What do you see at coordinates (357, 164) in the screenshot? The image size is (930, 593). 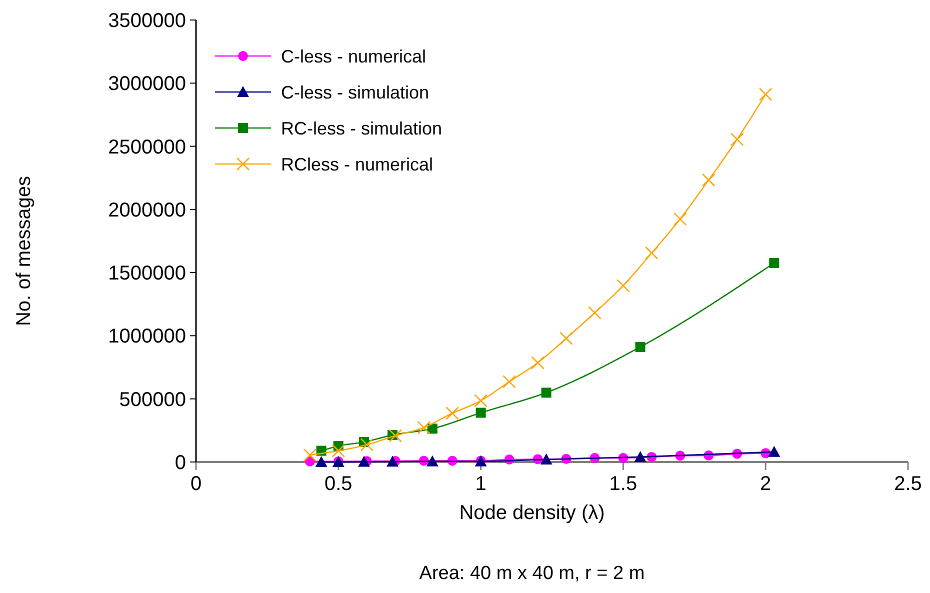 I see `legend-label: RCless - numerical` at bounding box center [357, 164].